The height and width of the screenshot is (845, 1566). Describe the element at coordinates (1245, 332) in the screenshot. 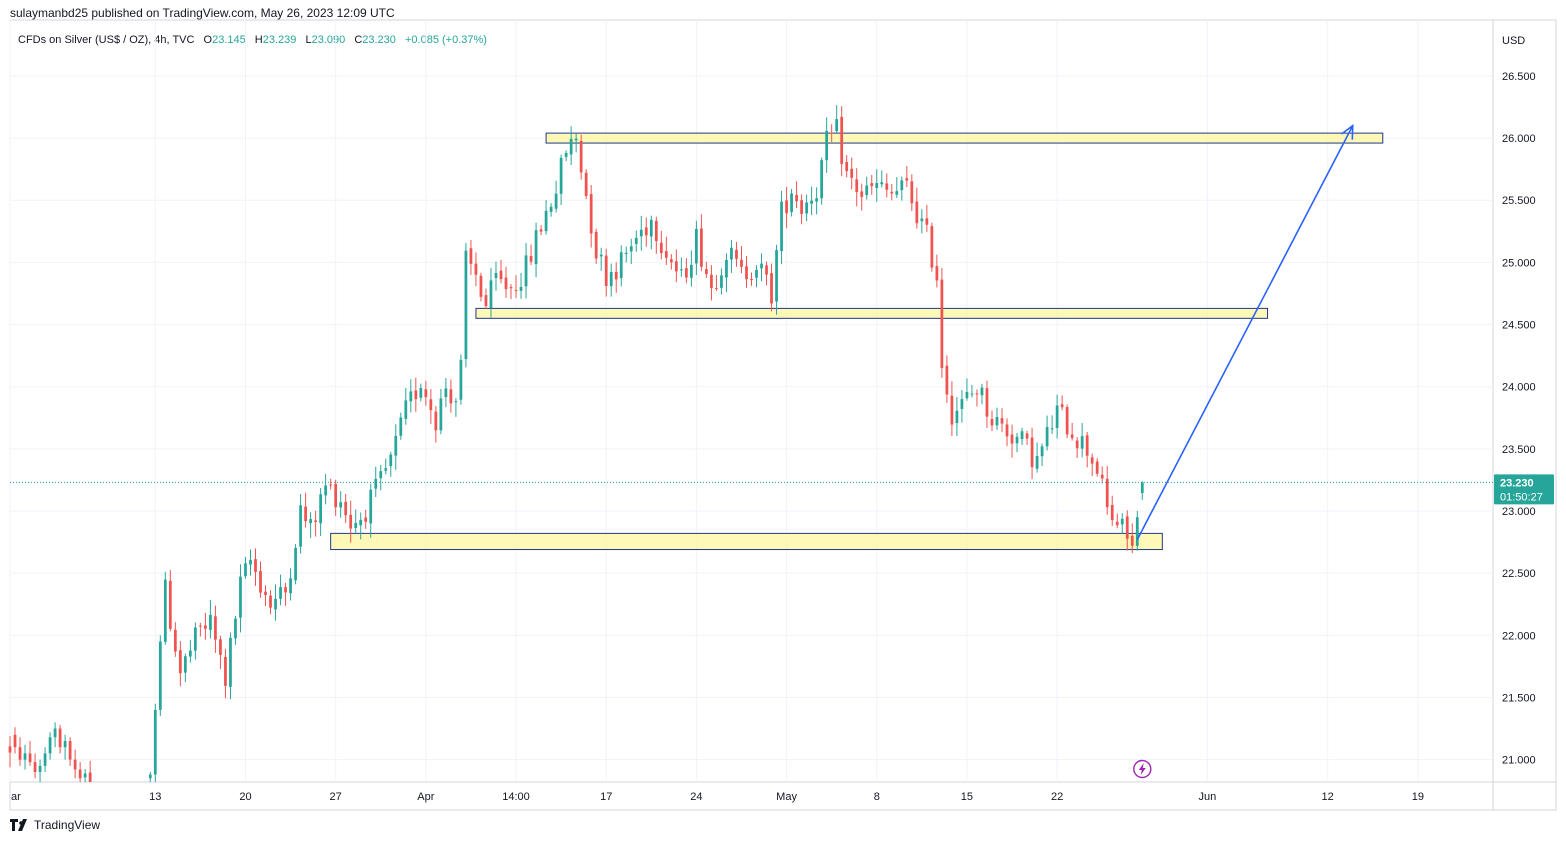

I see `projection-arrow-line` at that location.